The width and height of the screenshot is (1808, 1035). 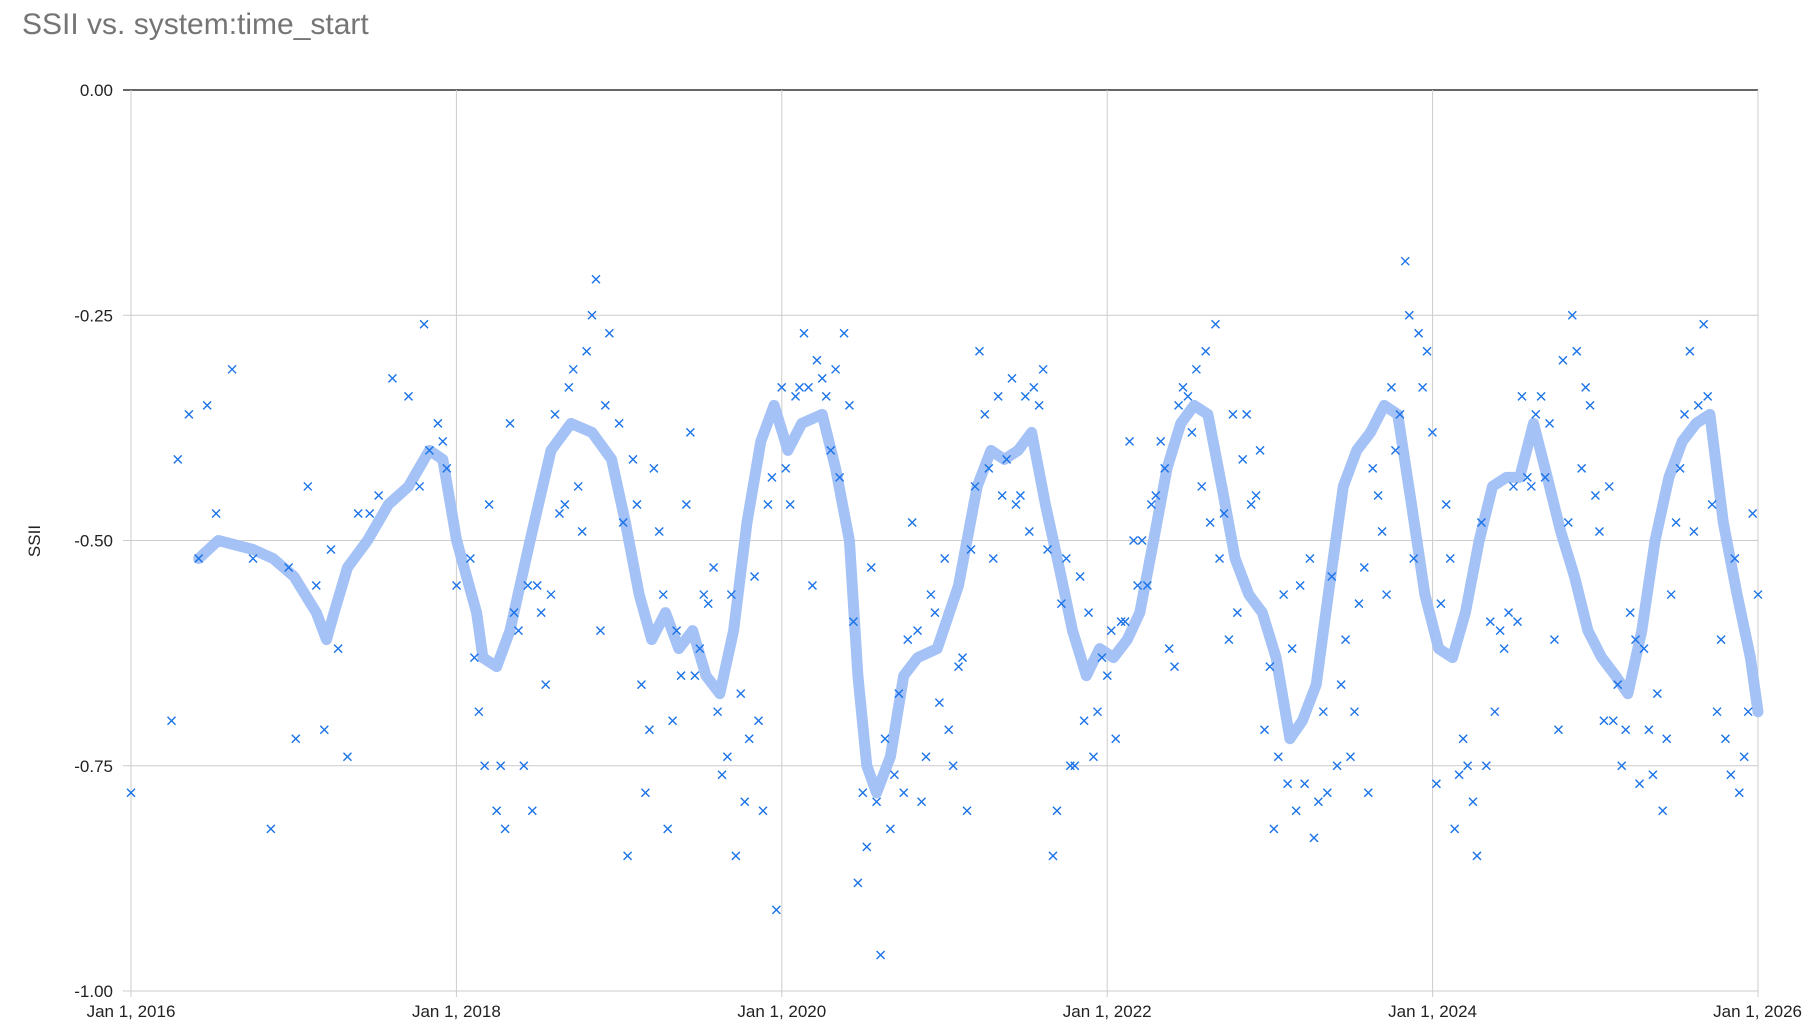 What do you see at coordinates (1757, 1011) in the screenshot?
I see `x-tick-label: Jan 1, 2026` at bounding box center [1757, 1011].